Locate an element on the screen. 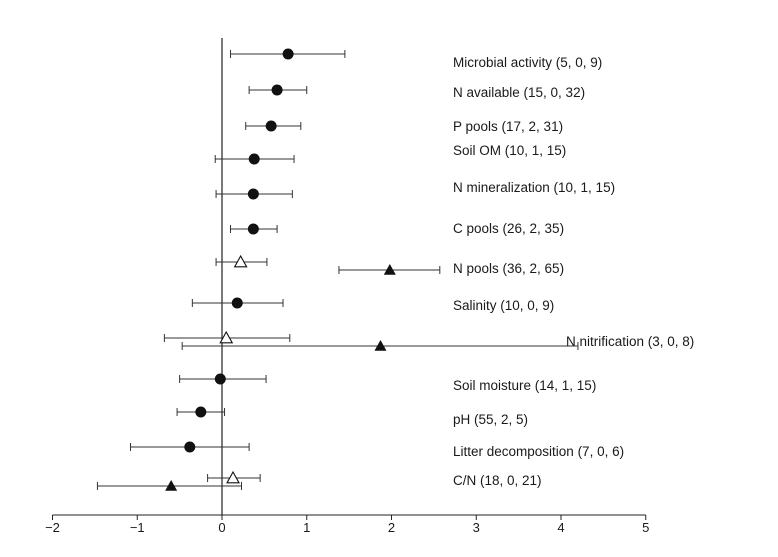 The height and width of the screenshot is (557, 778). row-label: P pools (17, 2, 31) is located at coordinates (508, 126).